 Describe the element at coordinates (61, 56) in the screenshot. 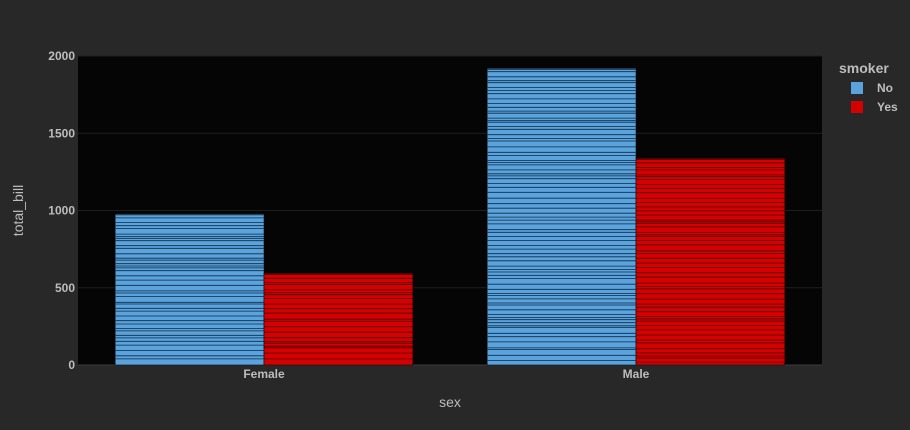

I see `y-tick-label: 2000` at that location.